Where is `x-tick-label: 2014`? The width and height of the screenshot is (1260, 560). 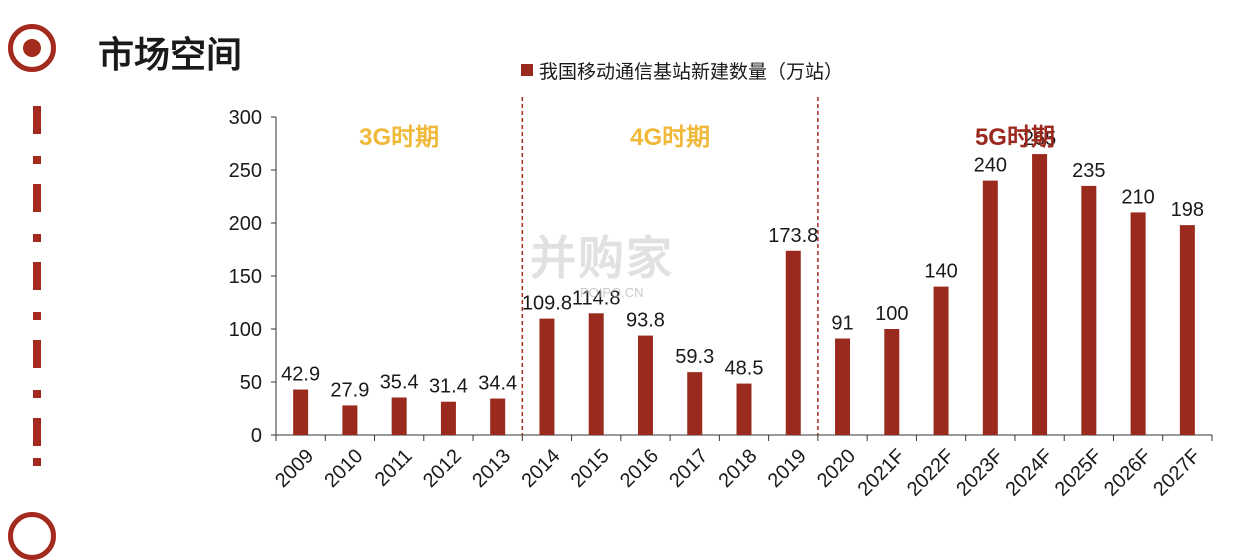 x-tick-label: 2014 is located at coordinates (540, 468).